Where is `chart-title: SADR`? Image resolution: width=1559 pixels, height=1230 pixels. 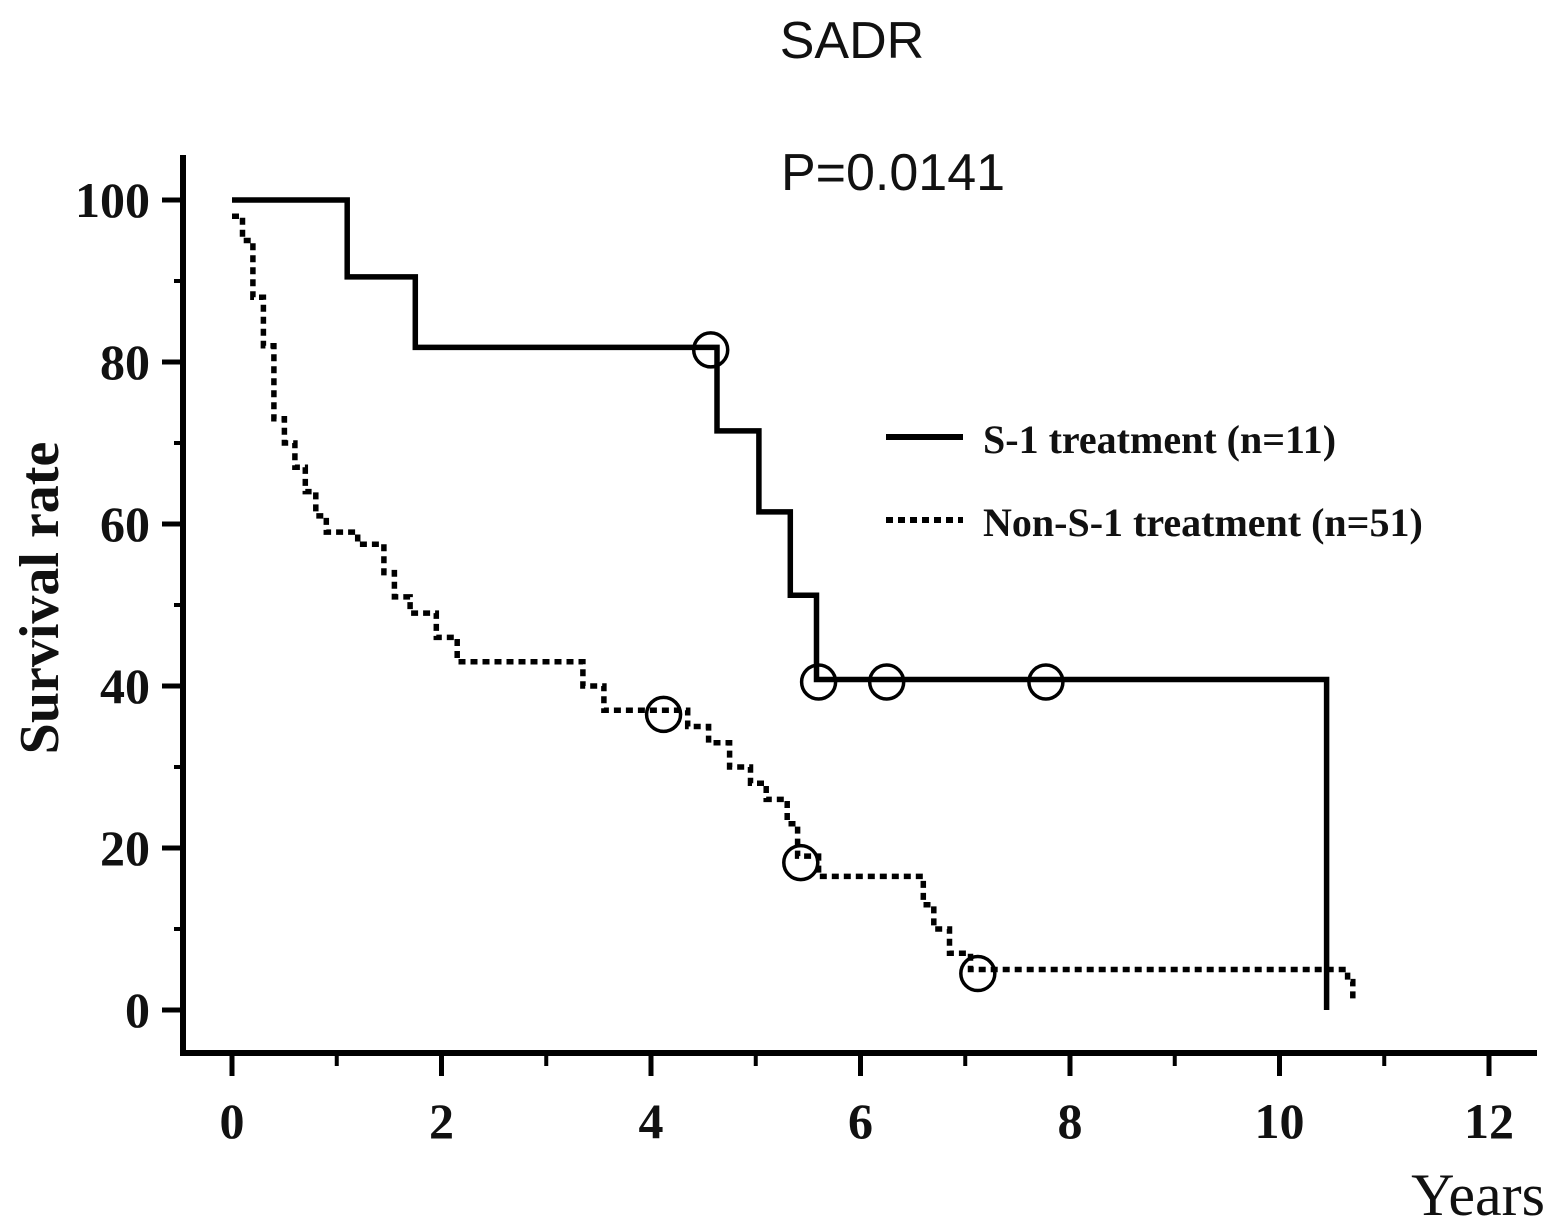
chart-title: SADR is located at coordinates (852, 41).